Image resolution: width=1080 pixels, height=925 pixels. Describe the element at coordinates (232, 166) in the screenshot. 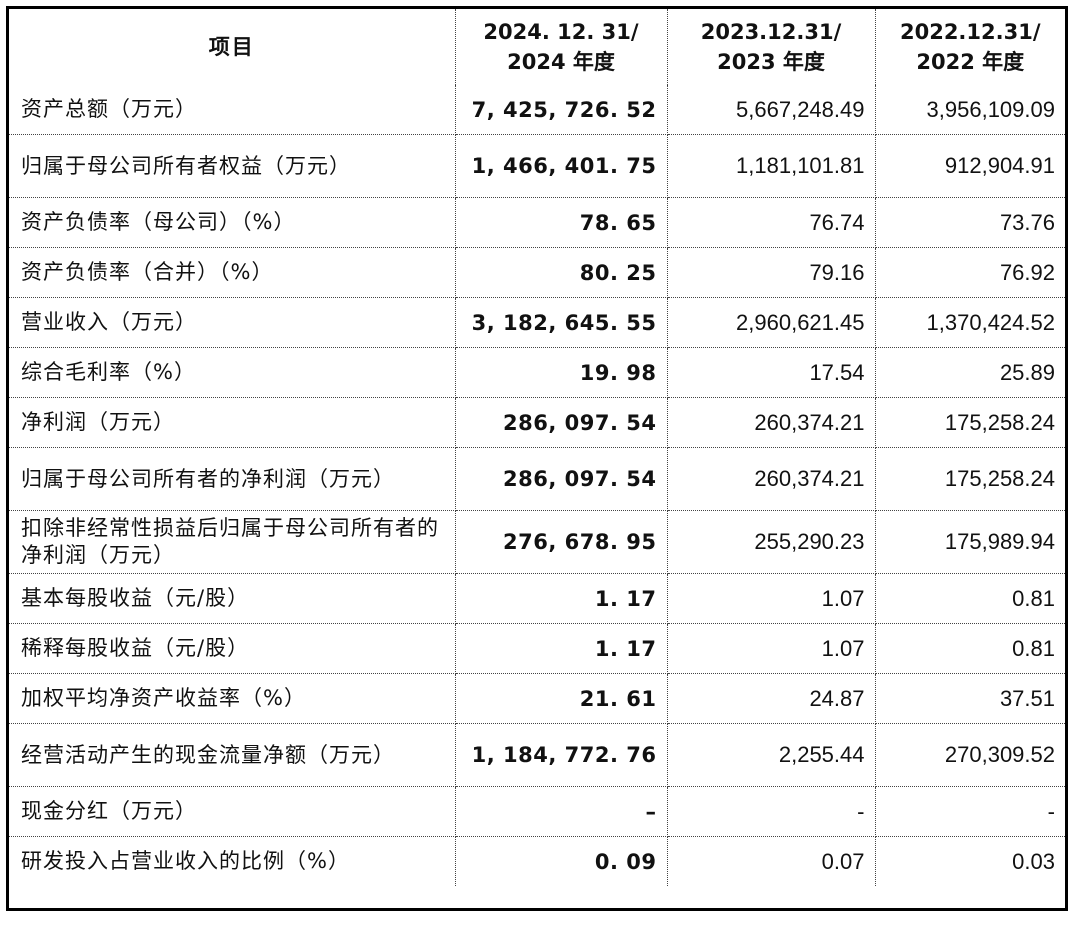

I see `row-label: 归属于母公司所有者权益（万元）` at that location.